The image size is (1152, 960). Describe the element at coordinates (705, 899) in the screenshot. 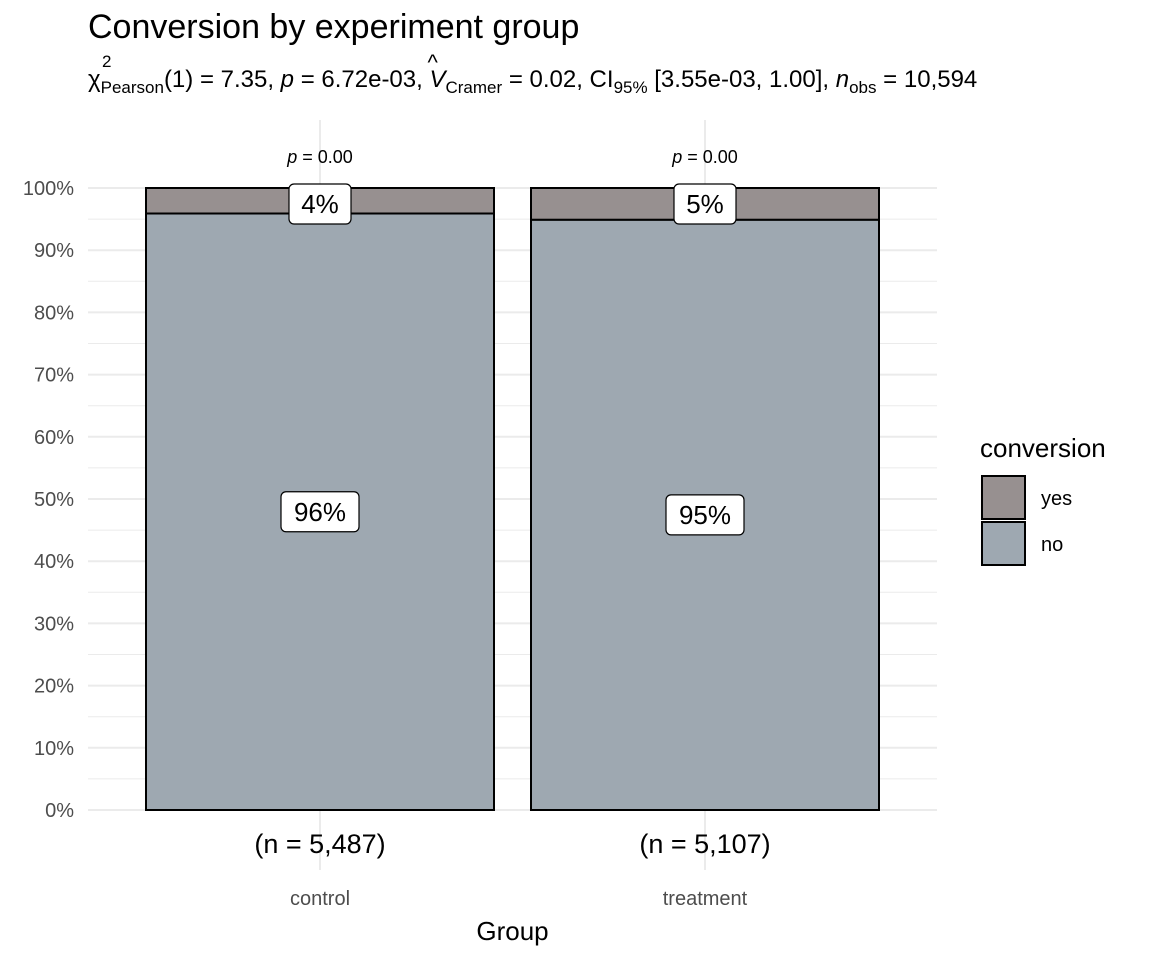

I see `x-tick-label-treatment: treatment` at that location.